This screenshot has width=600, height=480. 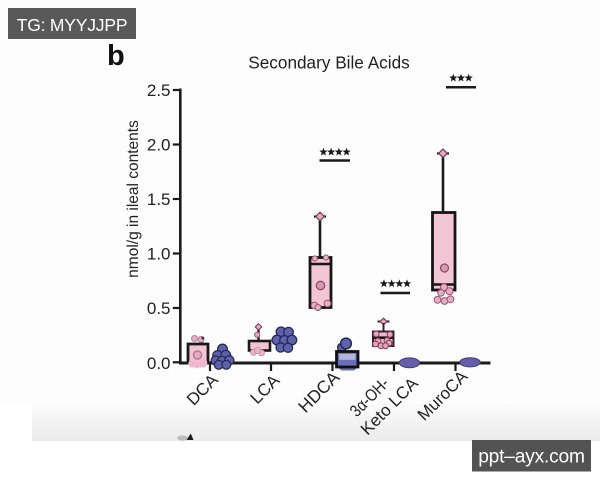 What do you see at coordinates (531, 457) in the screenshot?
I see `svg-text: ppt–ayx.com` at bounding box center [531, 457].